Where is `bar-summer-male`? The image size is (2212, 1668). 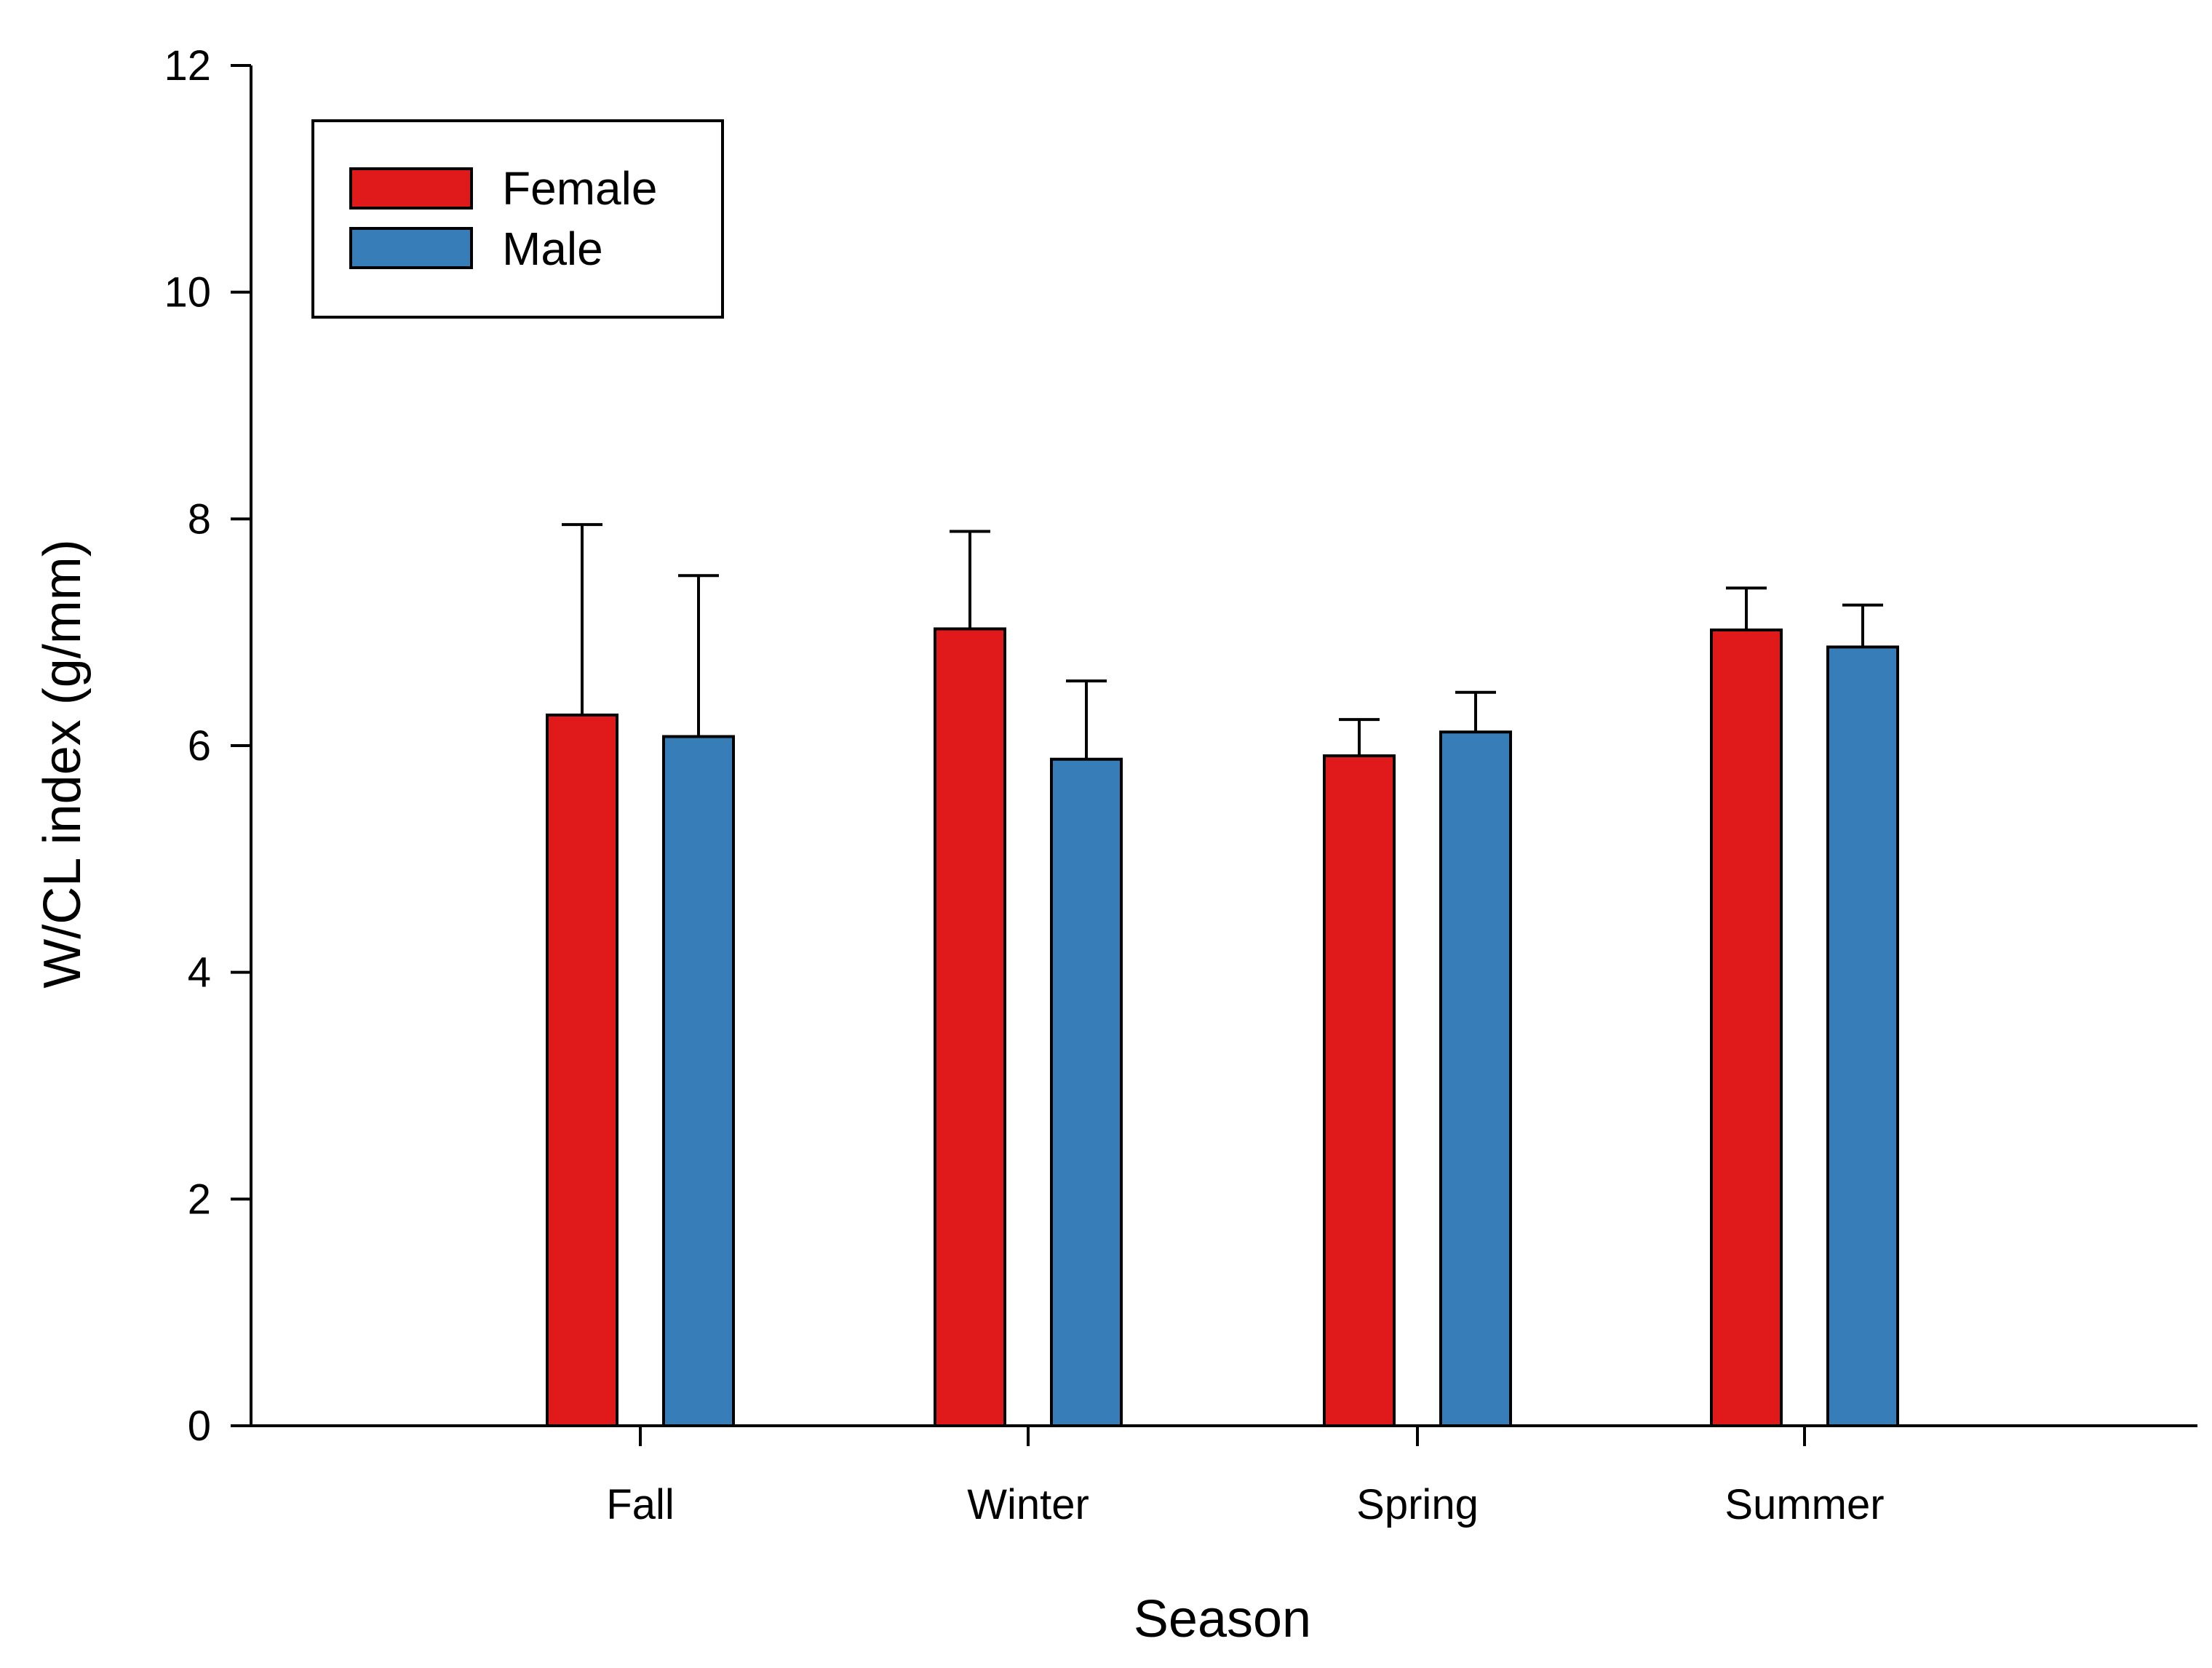
bar-summer-male is located at coordinates (1862, 1036).